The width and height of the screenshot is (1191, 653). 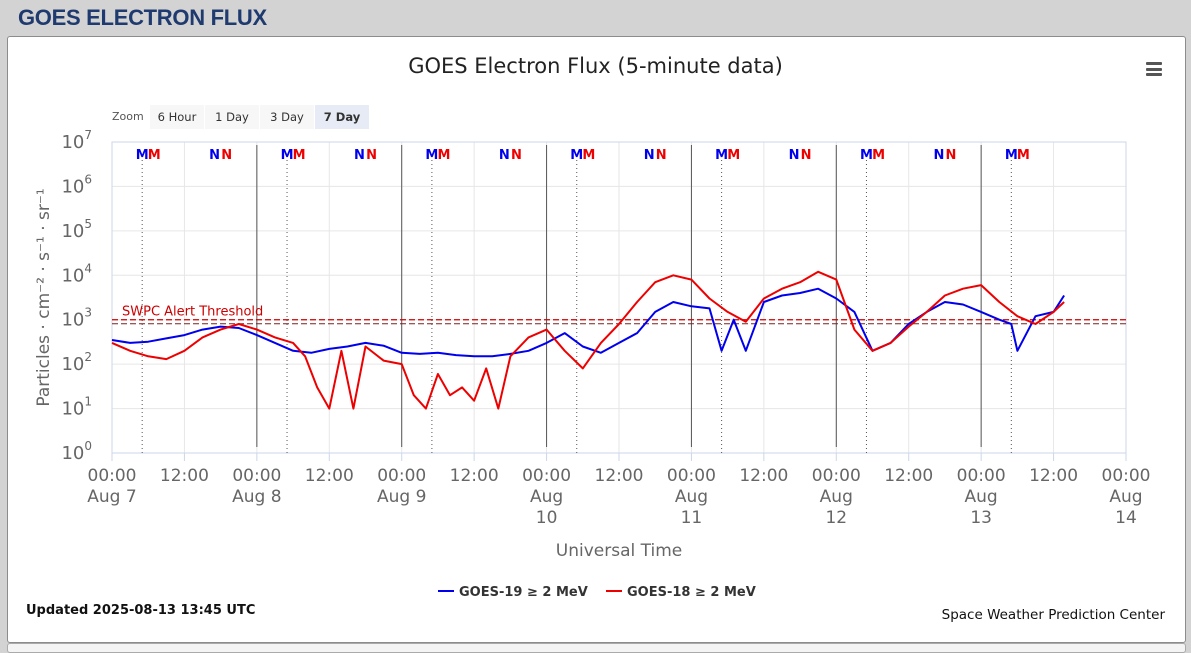 I want to click on legend-item-goes18: GOES-18 ≥ 2 MeV, so click(x=681, y=592).